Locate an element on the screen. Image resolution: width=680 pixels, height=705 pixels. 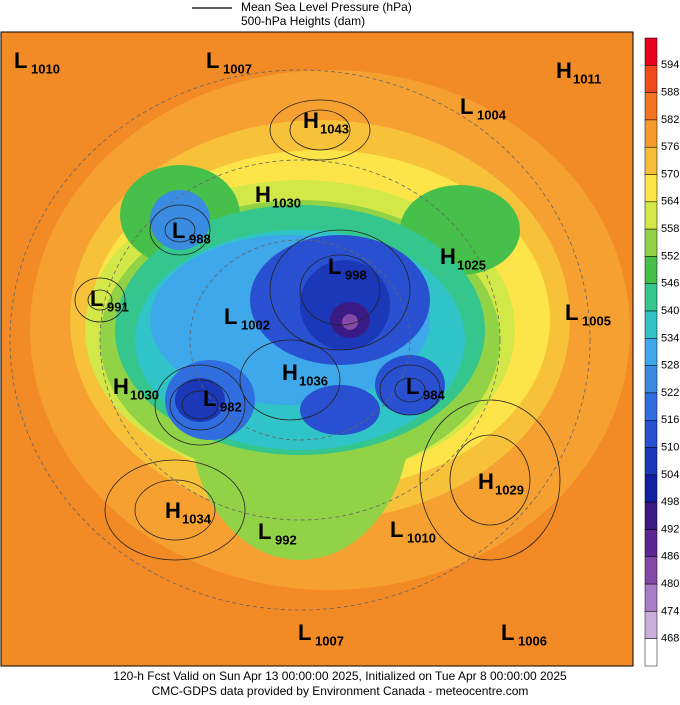
colorbar-label: 534 is located at coordinates (670, 338).